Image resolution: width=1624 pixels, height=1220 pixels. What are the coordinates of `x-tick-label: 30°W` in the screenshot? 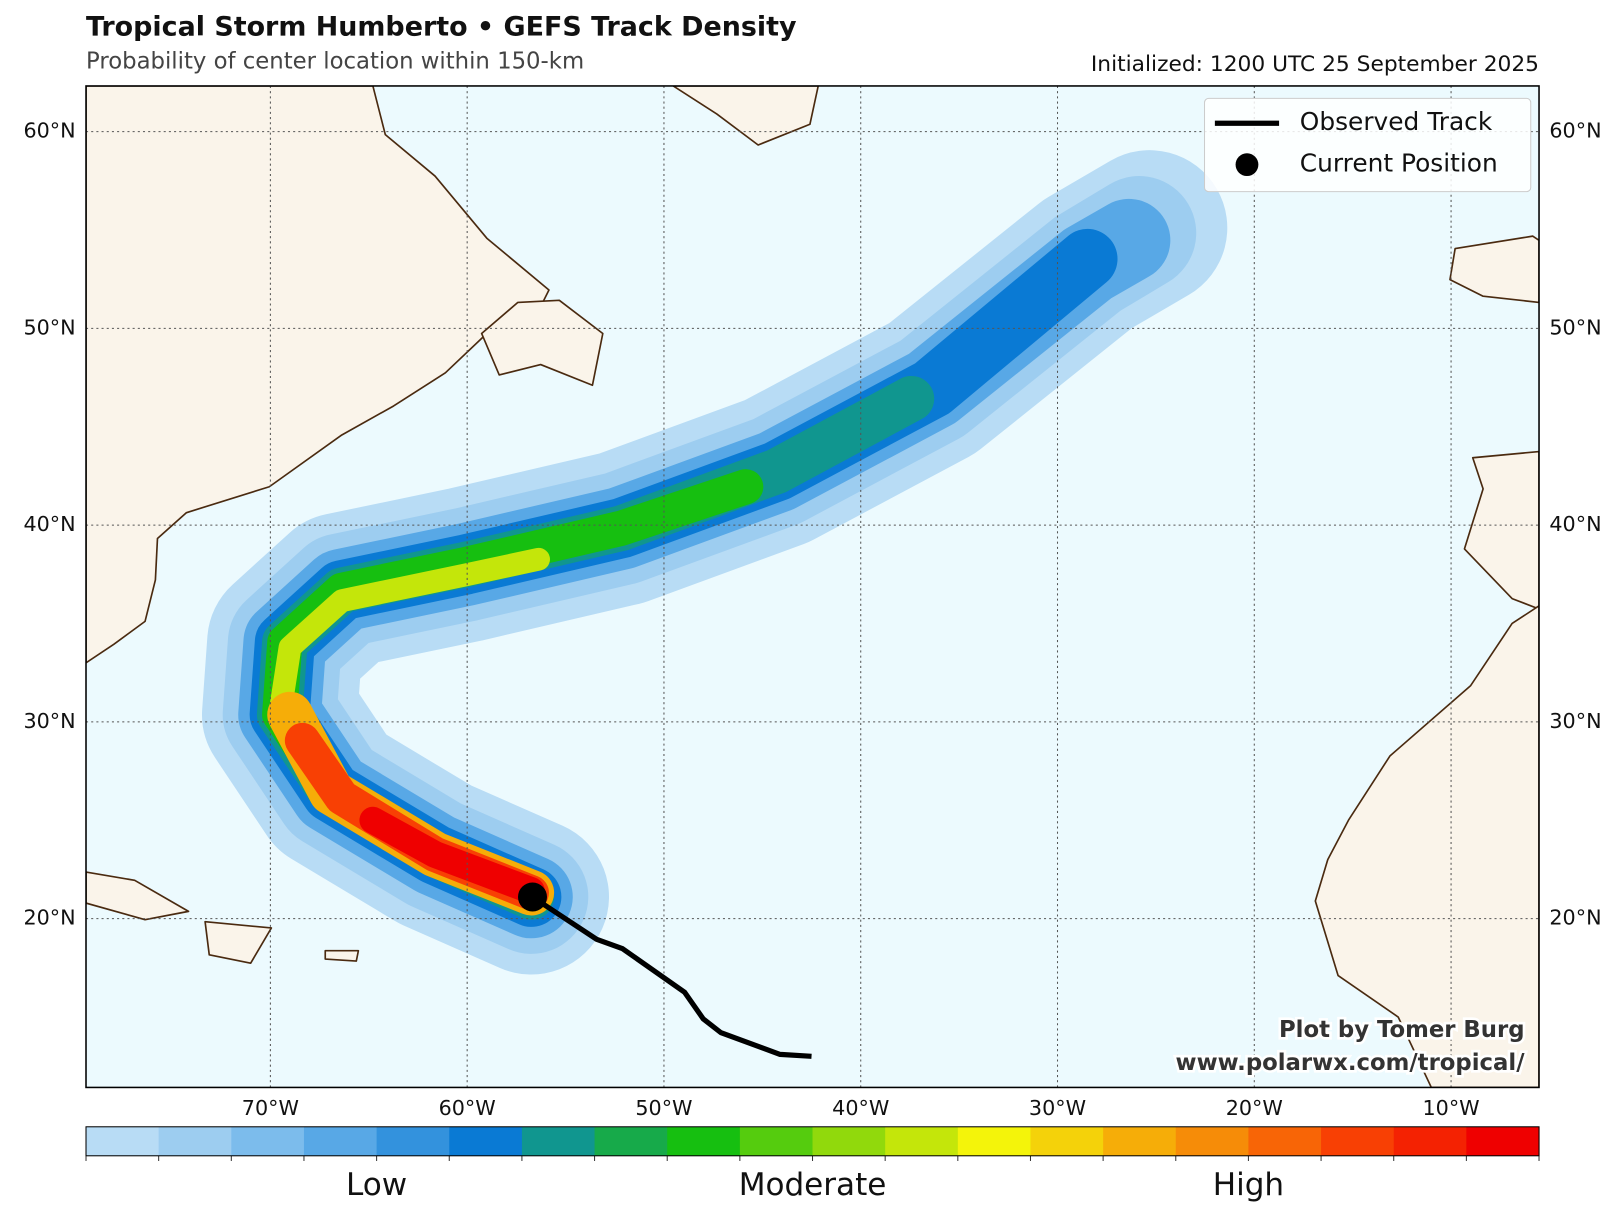 It's located at (1057, 1108).